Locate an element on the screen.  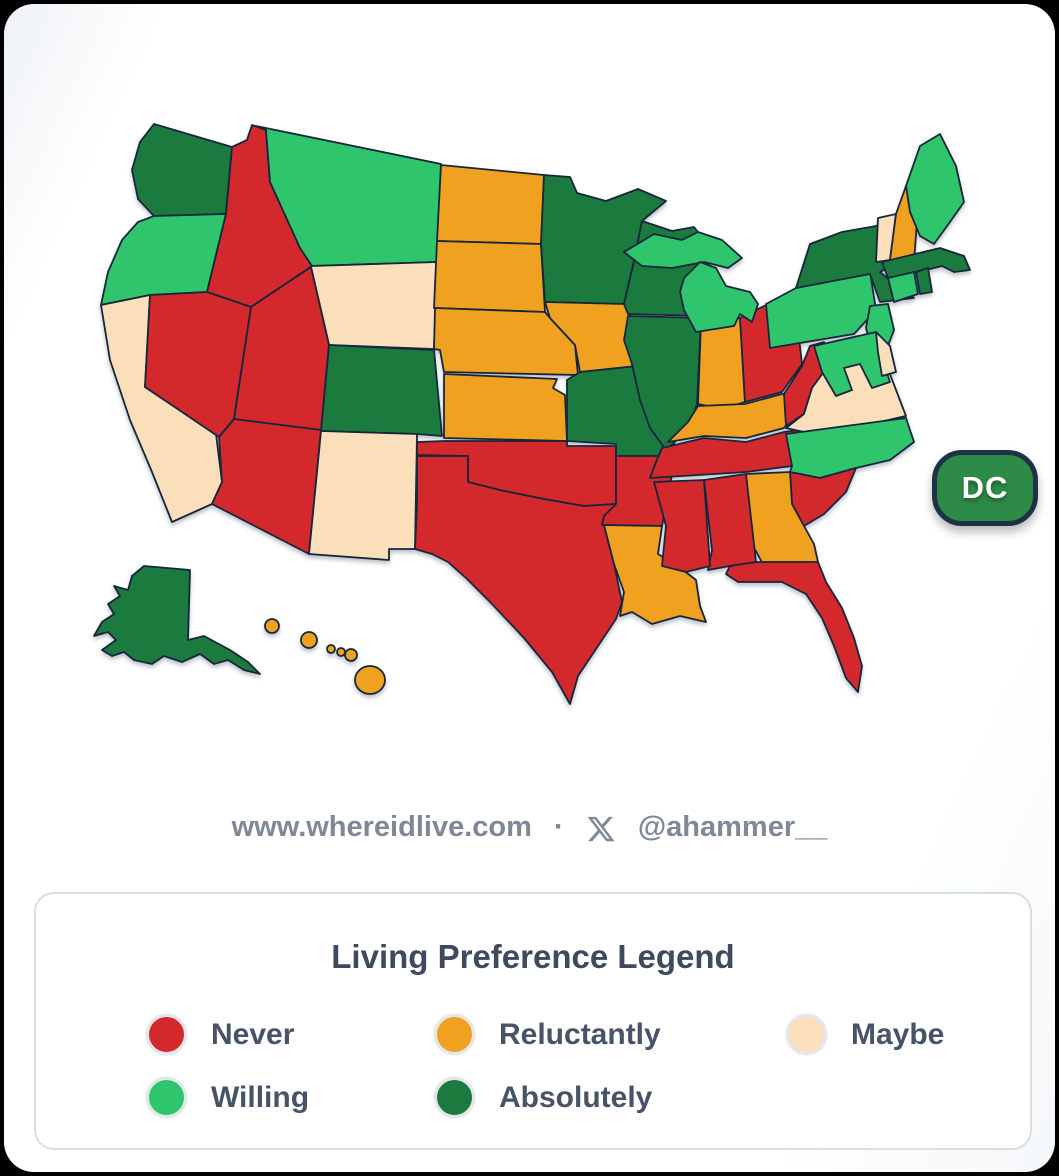
x-logo-icon is located at coordinates (601, 827).